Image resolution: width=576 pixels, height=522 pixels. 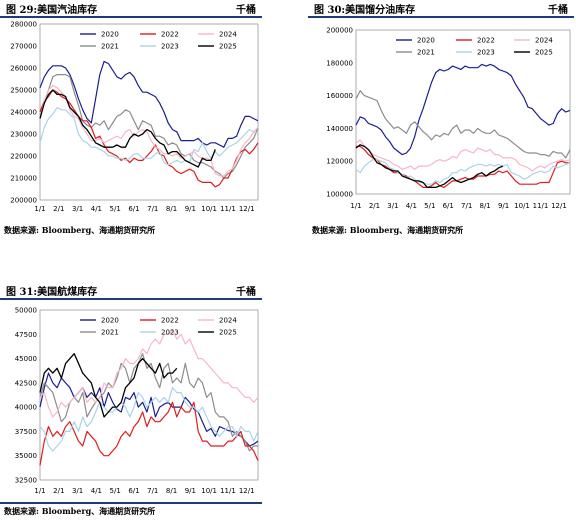 What do you see at coordinates (23, 179) in the screenshot?
I see `y-tick-label: 210000` at bounding box center [23, 179].